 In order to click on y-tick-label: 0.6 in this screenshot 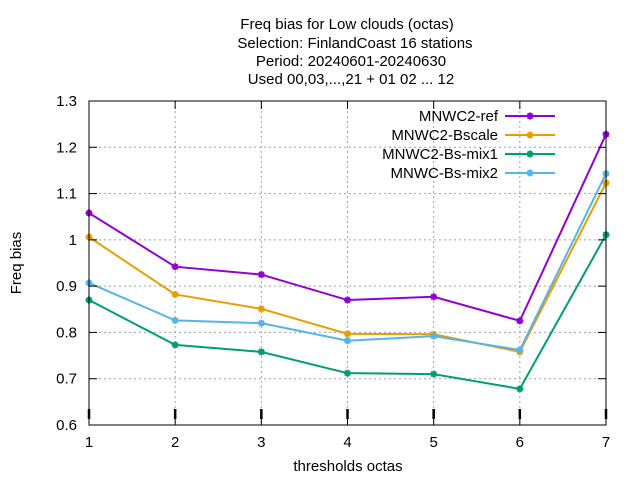, I will do `click(66, 425)`.